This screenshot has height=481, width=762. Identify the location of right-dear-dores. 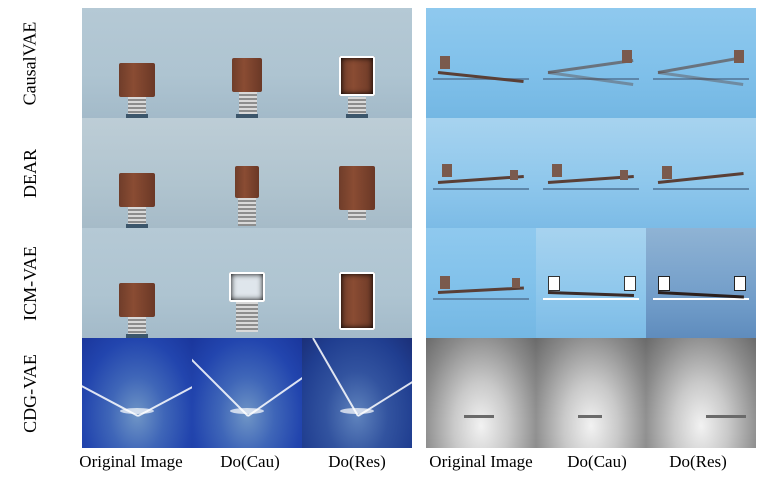
(701, 173).